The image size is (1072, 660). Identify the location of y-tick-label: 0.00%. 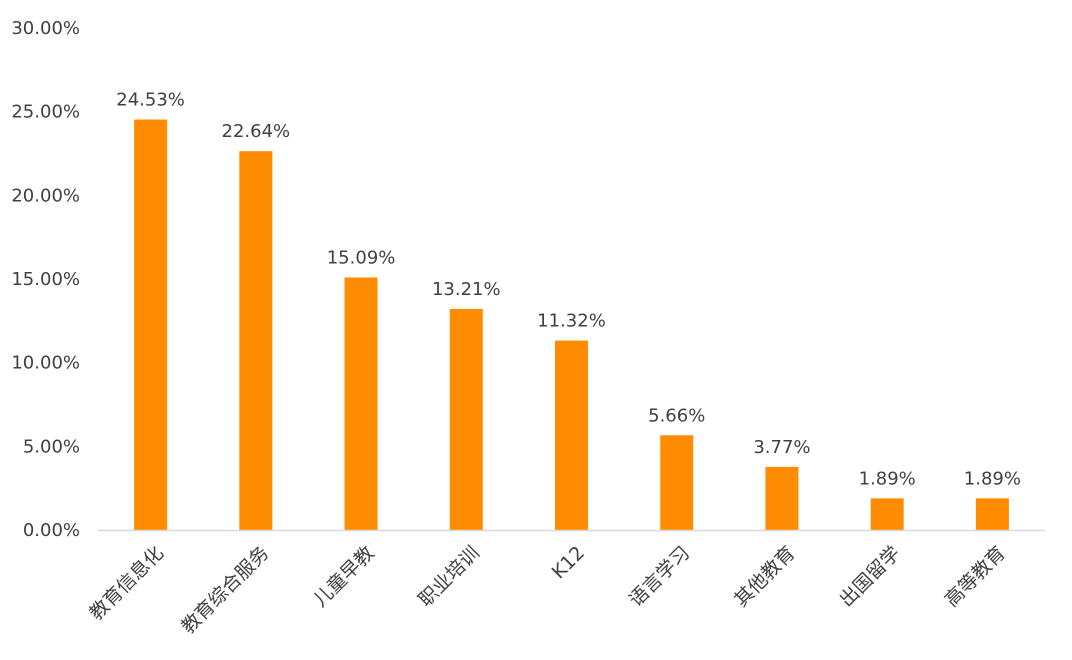
(51, 530).